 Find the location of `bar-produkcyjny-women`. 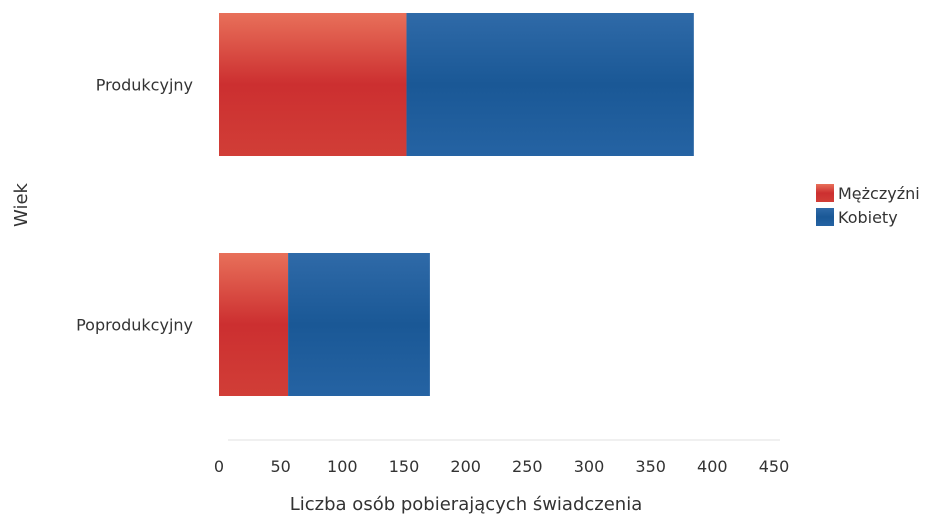

bar-produkcyjny-women is located at coordinates (550, 84).